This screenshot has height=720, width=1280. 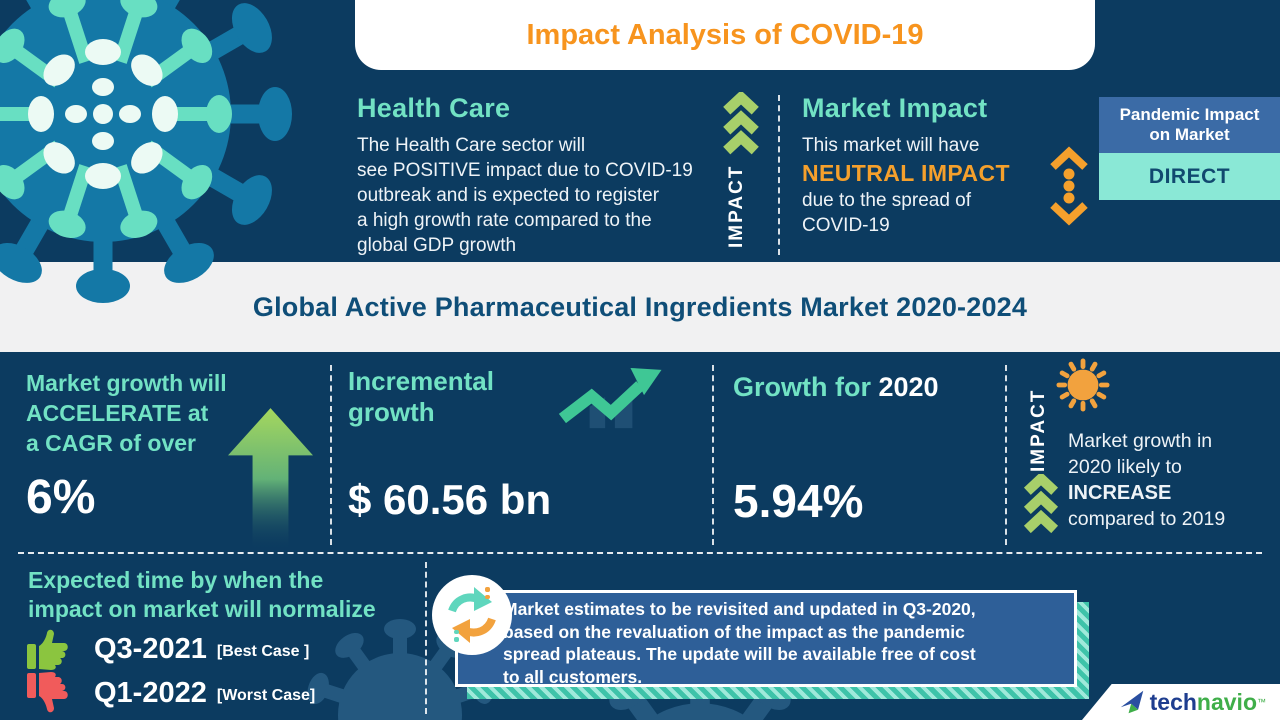 I want to click on market-impact-highlight: NEUTRAL IMPACT, so click(x=906, y=173).